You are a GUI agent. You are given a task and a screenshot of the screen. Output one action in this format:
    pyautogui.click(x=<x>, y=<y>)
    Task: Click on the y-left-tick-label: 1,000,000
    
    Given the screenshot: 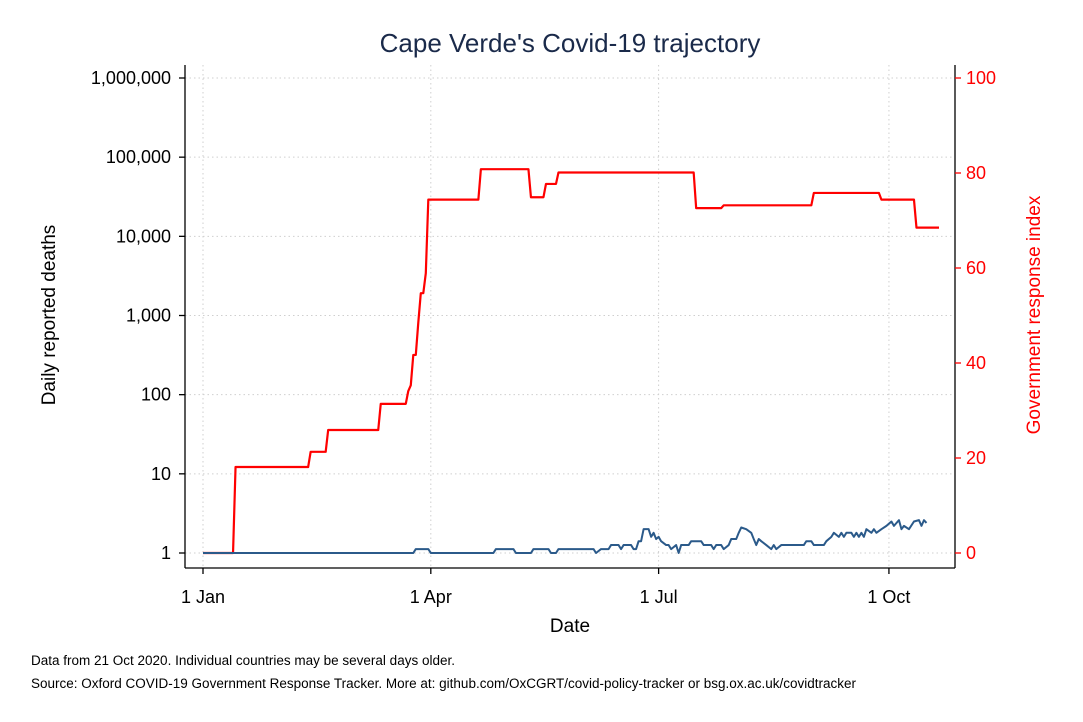 What is the action you would take?
    pyautogui.click(x=131, y=78)
    